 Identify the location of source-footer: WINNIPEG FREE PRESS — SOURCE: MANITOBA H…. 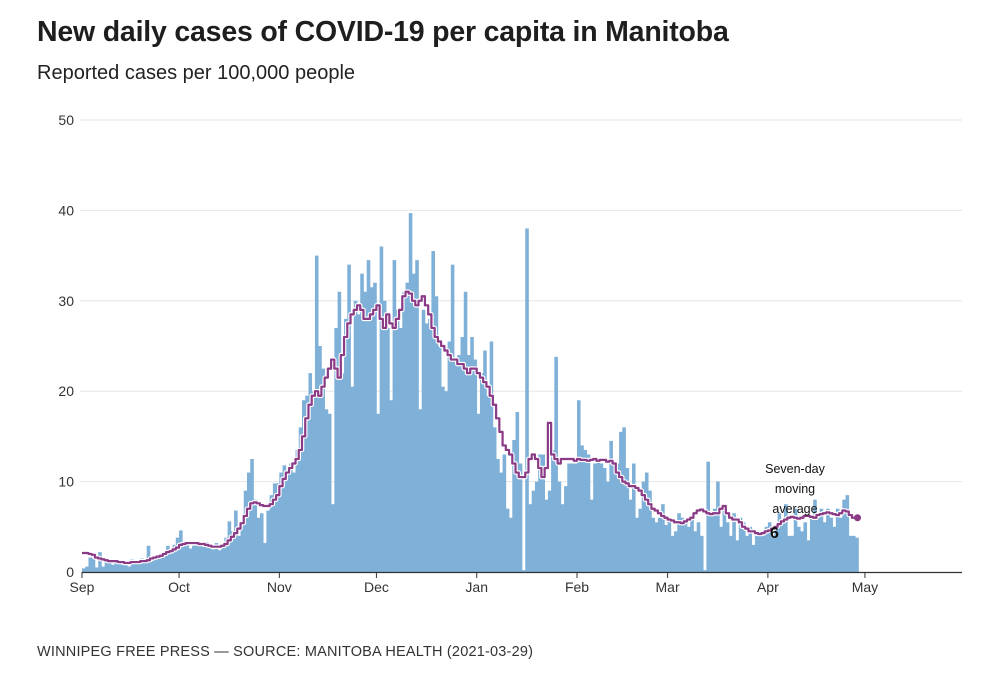
(285, 652).